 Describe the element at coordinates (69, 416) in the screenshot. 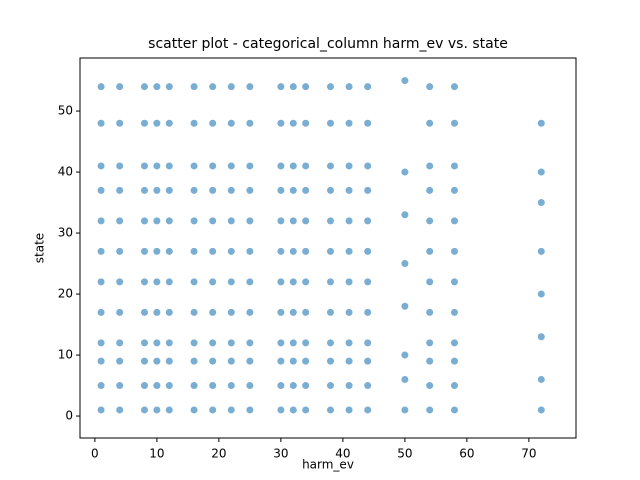

I see `y-tick-label: 0` at that location.